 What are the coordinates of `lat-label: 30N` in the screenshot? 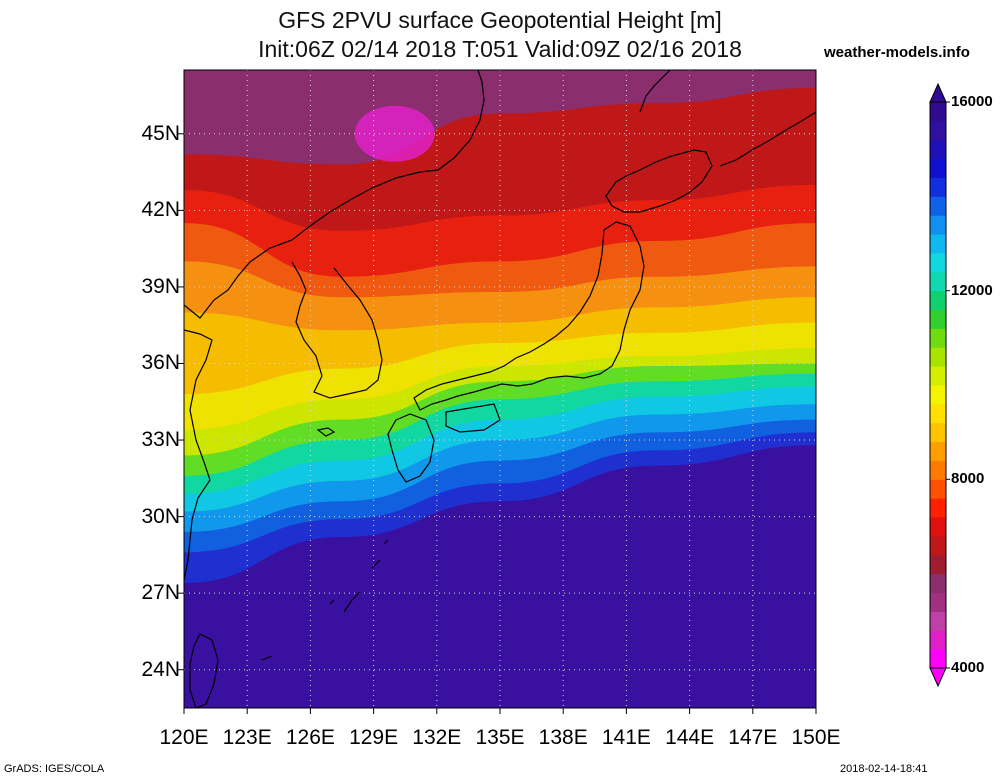 It's located at (160, 516).